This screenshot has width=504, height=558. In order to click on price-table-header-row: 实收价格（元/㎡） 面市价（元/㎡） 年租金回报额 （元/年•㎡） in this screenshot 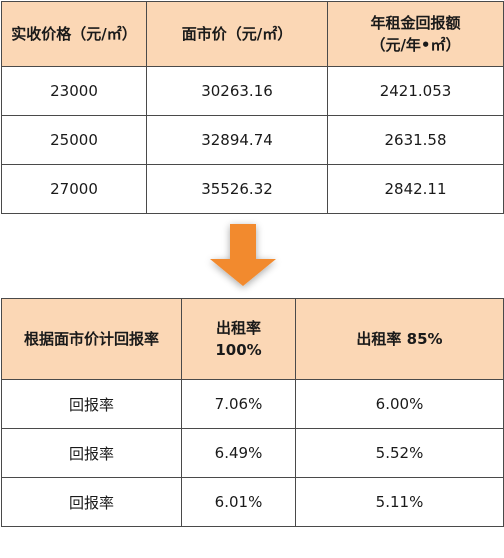, I will do `click(252, 34)`.